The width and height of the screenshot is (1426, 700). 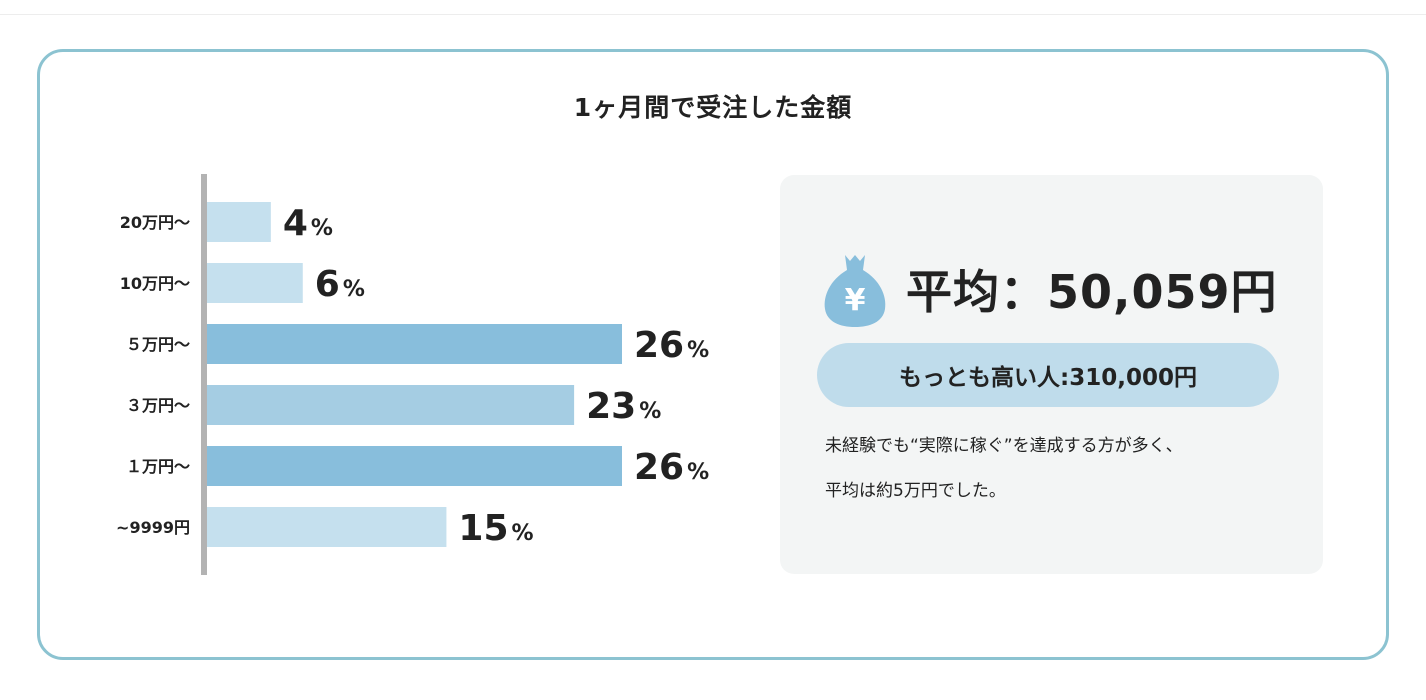 I want to click on bar-value-label: 15%, so click(x=495, y=528).